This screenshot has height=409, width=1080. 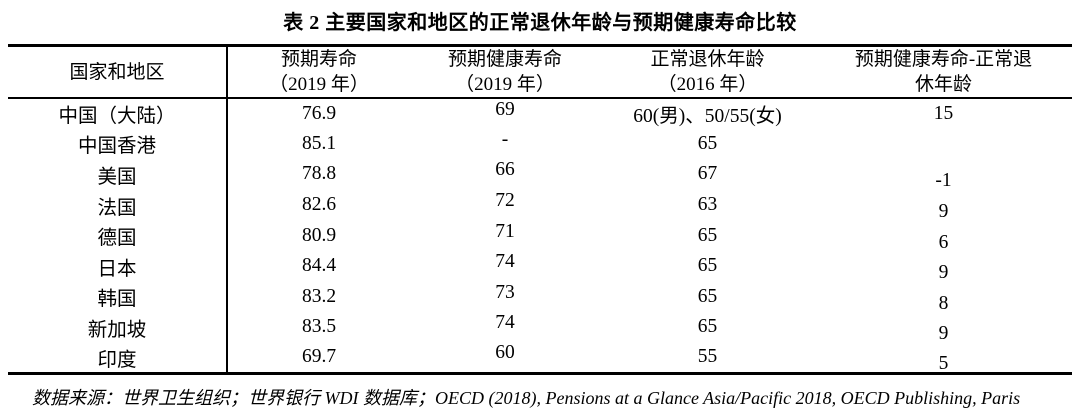 I want to click on country-cell: 中国（大陆）, so click(x=118, y=113).